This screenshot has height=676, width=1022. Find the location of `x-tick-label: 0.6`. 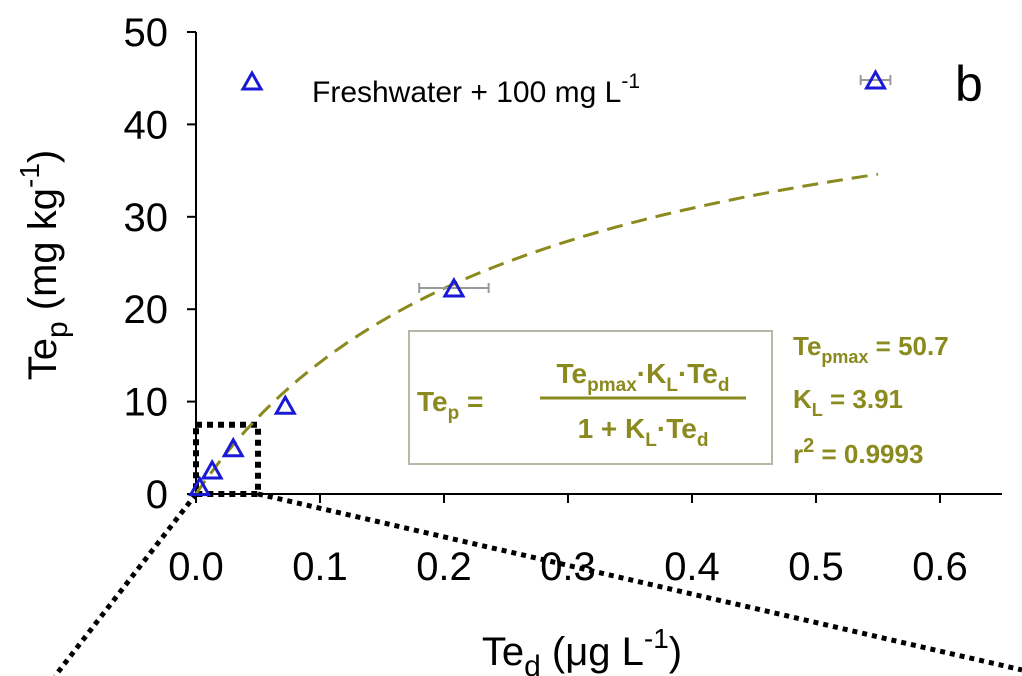

x-tick-label: 0.6 is located at coordinates (940, 567).